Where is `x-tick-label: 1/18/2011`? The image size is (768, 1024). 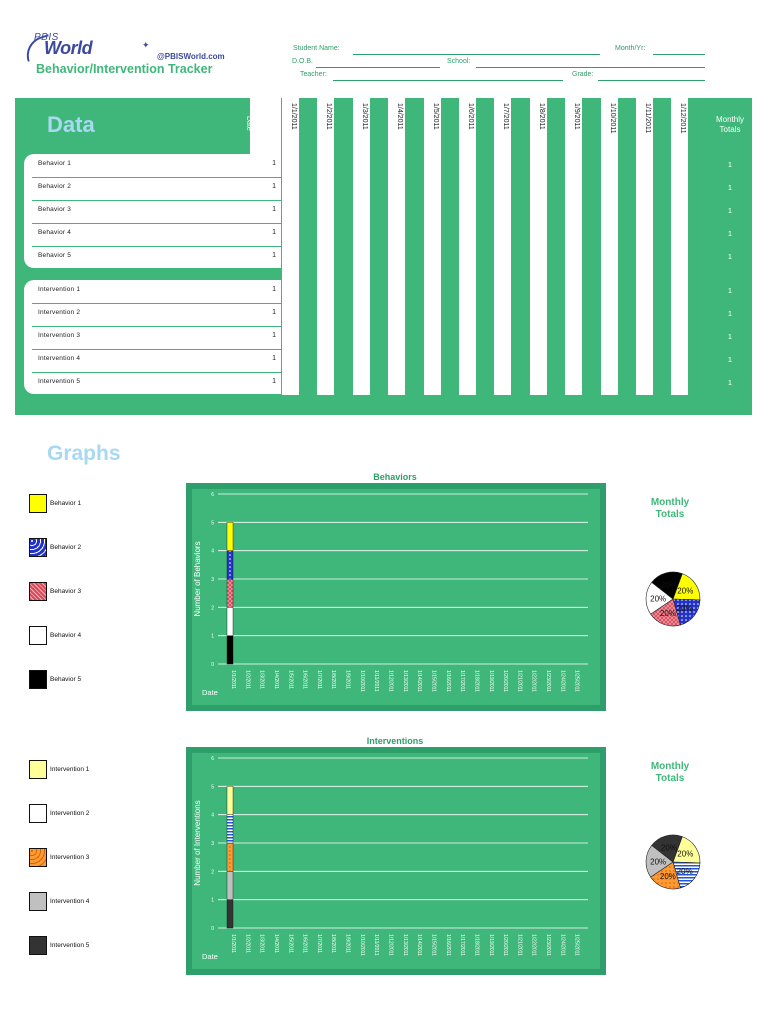 x-tick-label: 1/18/2011 is located at coordinates (476, 945).